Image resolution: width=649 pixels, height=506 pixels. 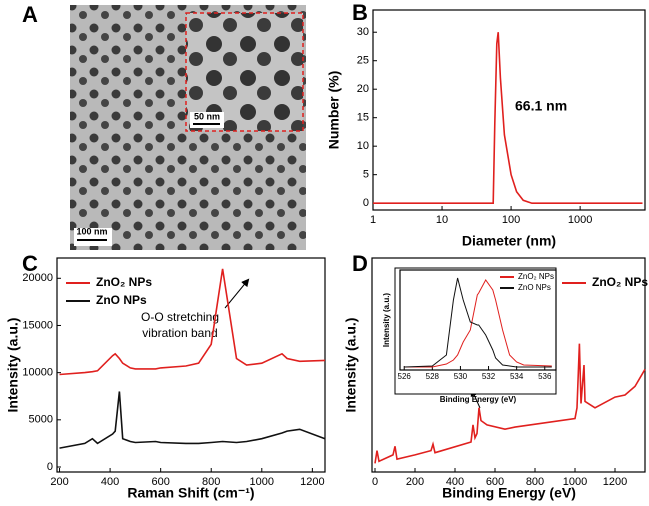 I want to click on arrow, so click(x=237, y=293).